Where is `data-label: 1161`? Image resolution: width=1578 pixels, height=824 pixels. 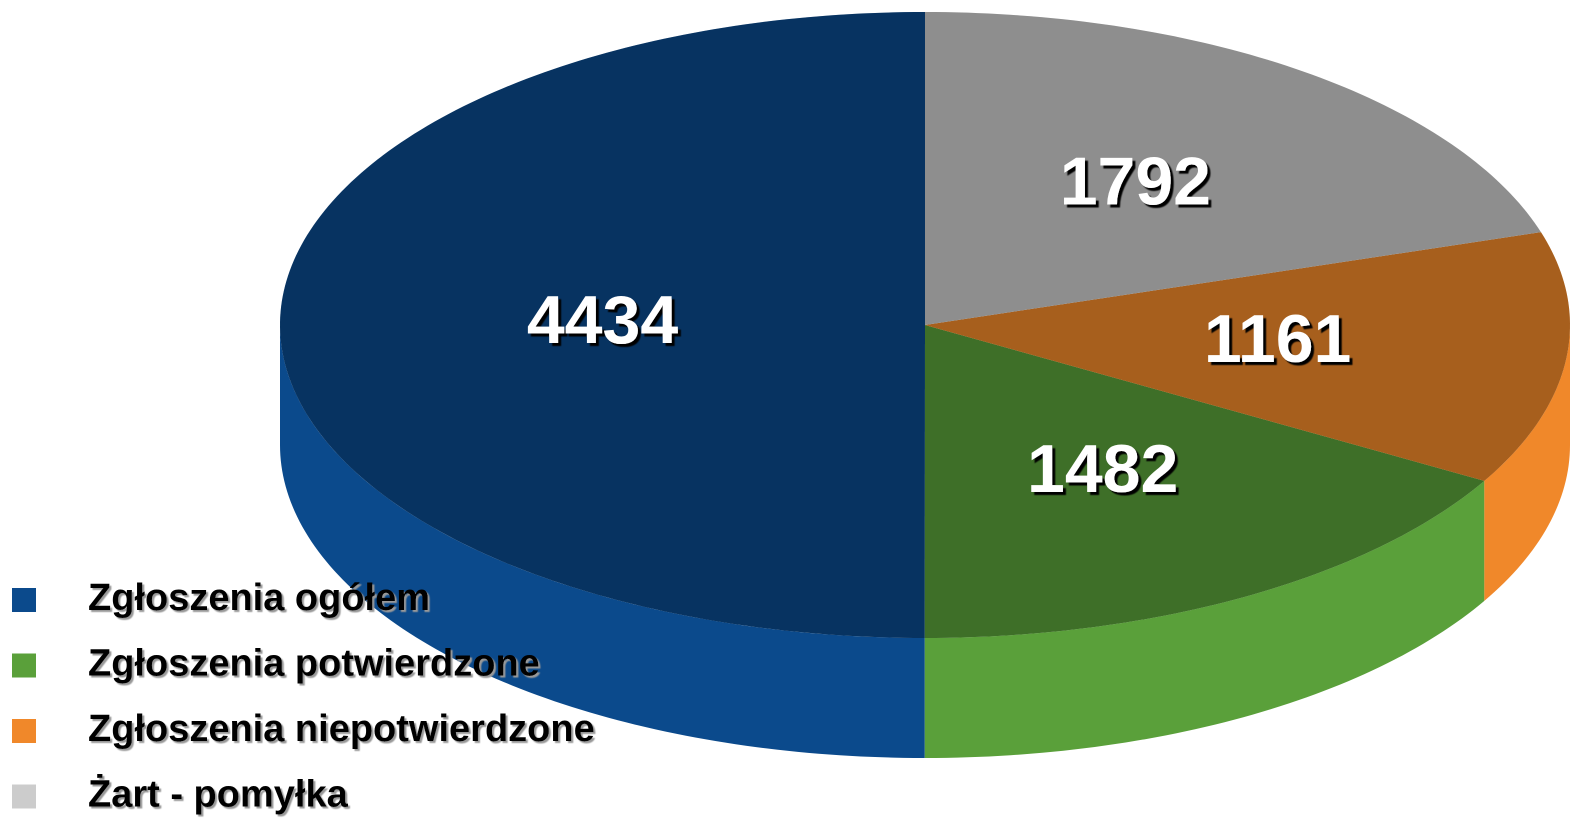
data-label: 1161 is located at coordinates (1278, 339).